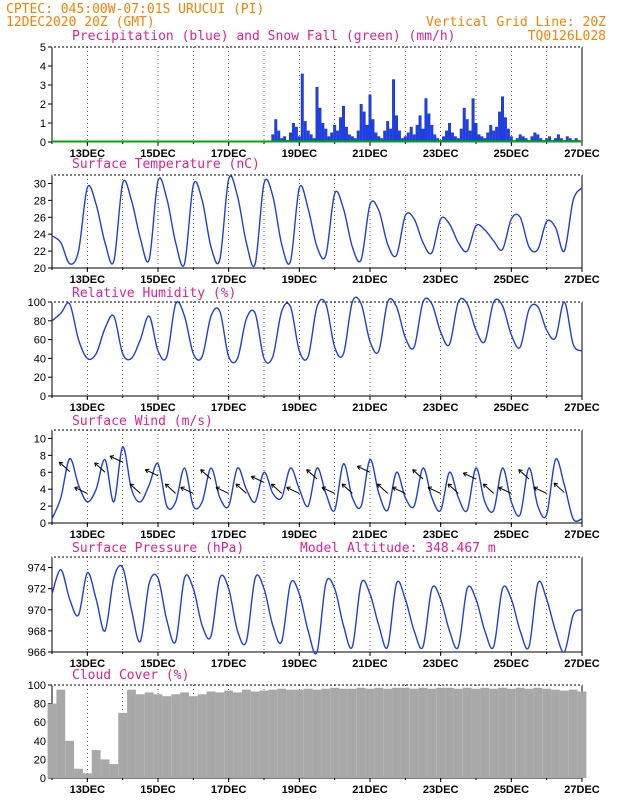  I want to click on x-tick-label: 27DEC, so click(582, 790).